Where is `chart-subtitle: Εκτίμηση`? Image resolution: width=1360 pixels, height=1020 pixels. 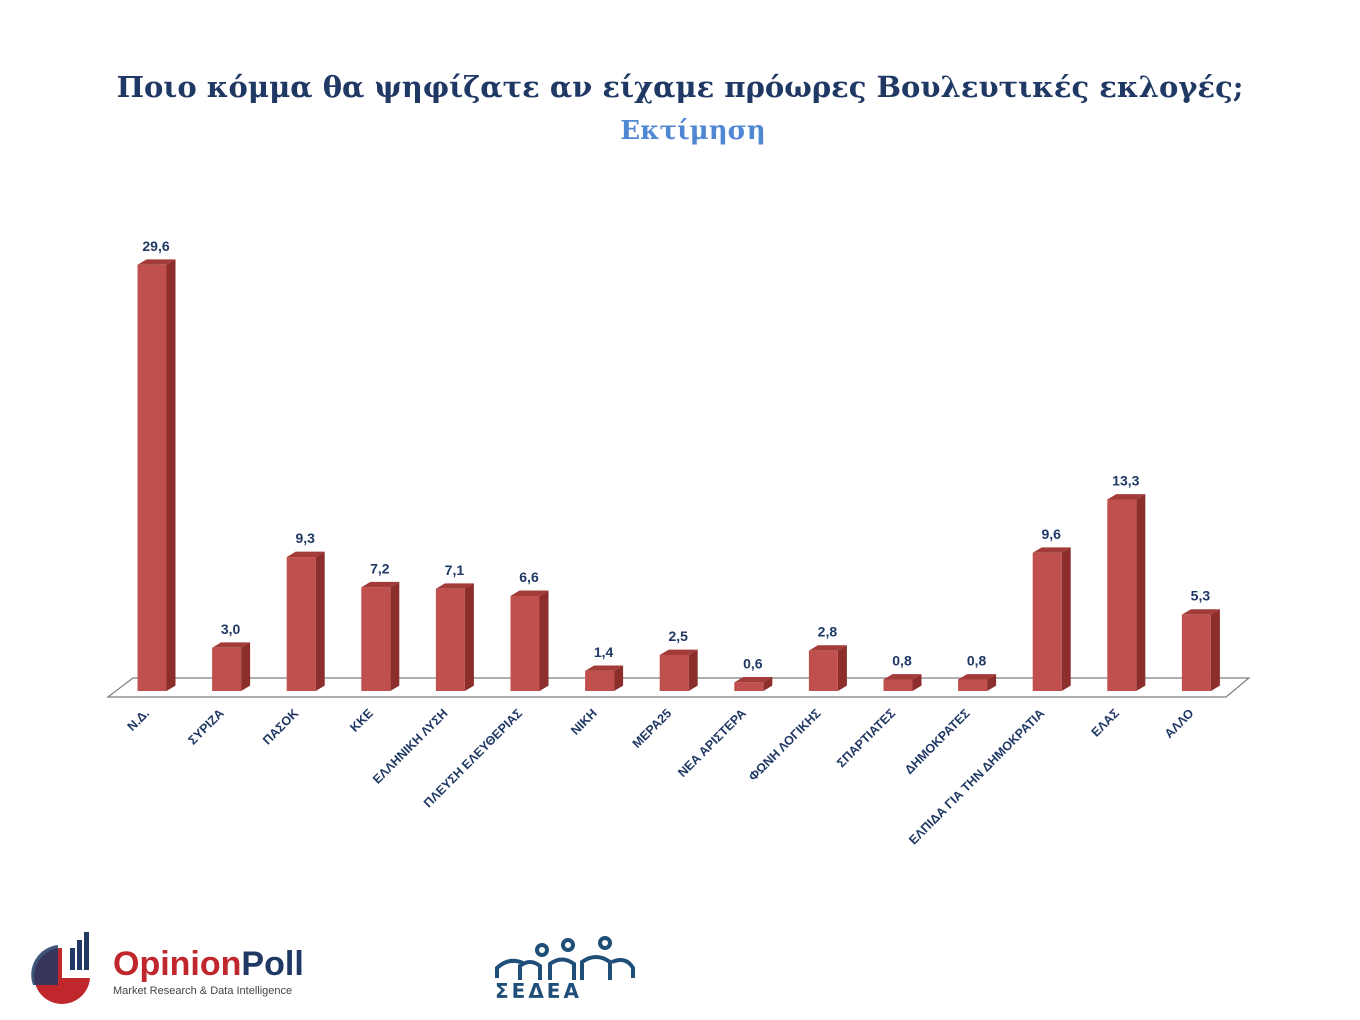
chart-subtitle: Εκτίμηση is located at coordinates (693, 131).